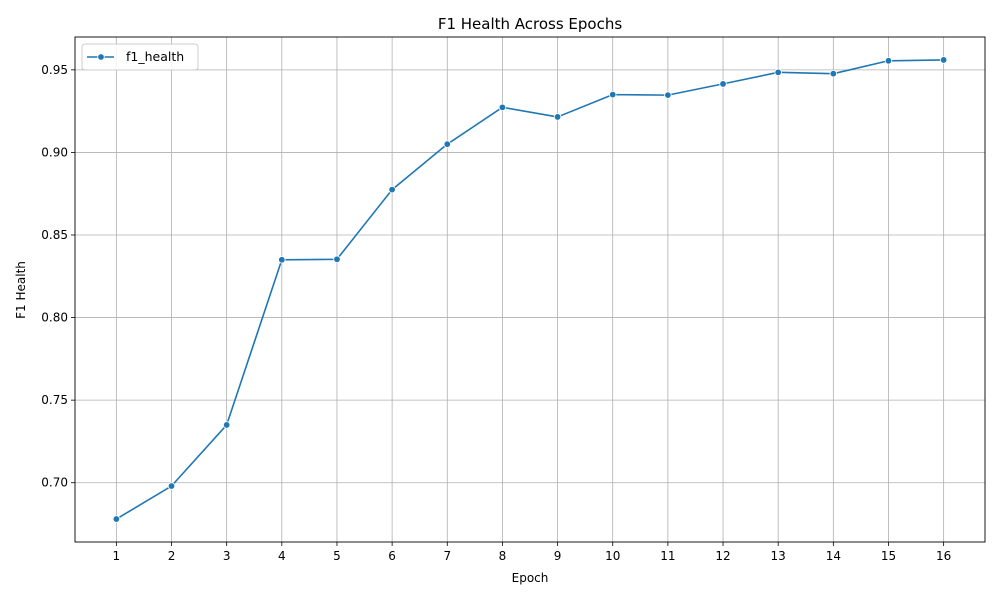 This screenshot has height=600, width=1000. What do you see at coordinates (392, 556) in the screenshot?
I see `x-tick-label: 6` at bounding box center [392, 556].